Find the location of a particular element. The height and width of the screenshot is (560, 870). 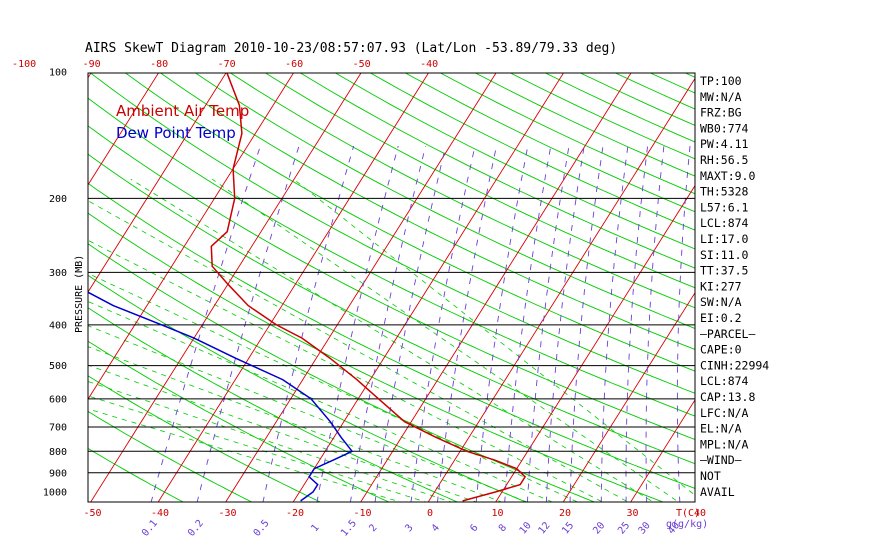

sounding-index-label: LFC:N/A is located at coordinates (724, 413).